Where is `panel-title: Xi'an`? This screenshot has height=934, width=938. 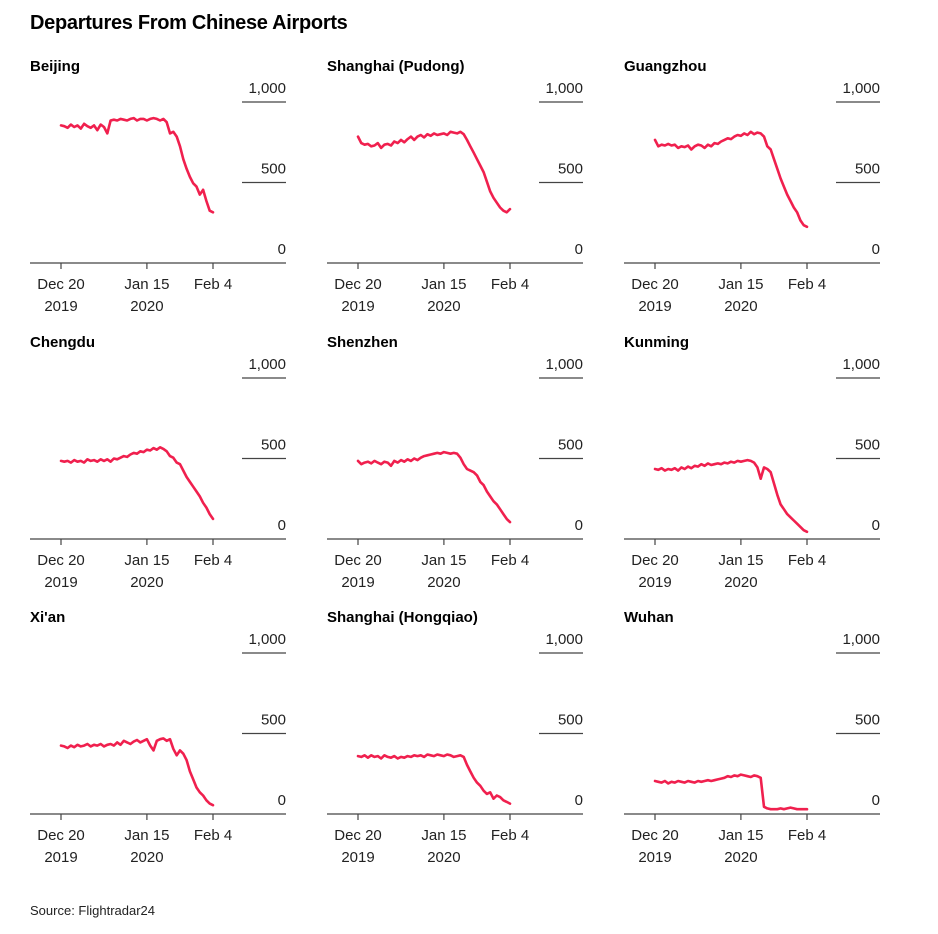
panel-title: Xi'an is located at coordinates (48, 617).